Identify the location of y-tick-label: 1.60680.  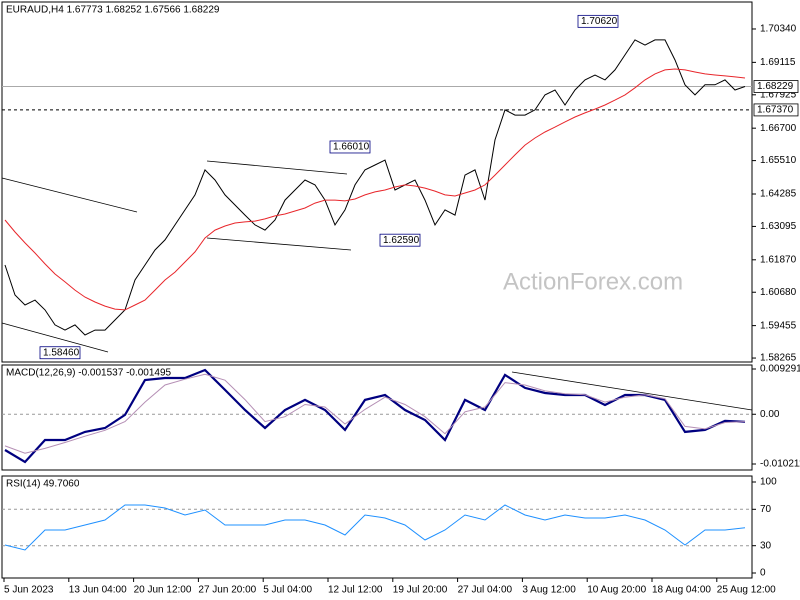
(778, 292).